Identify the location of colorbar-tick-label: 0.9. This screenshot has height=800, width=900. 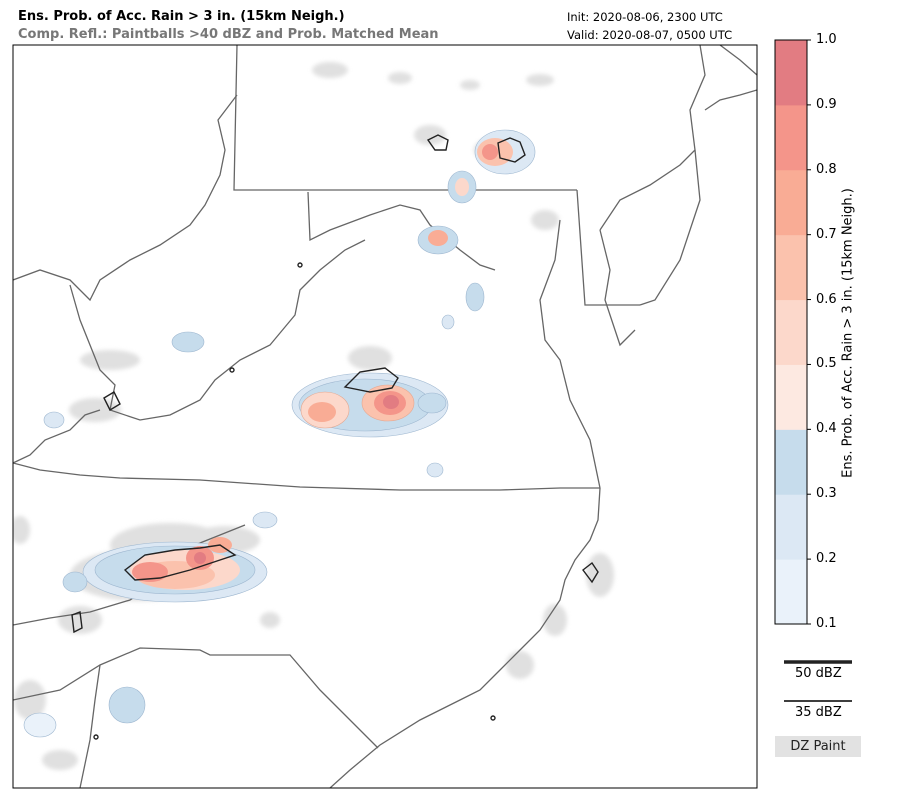
(826, 104).